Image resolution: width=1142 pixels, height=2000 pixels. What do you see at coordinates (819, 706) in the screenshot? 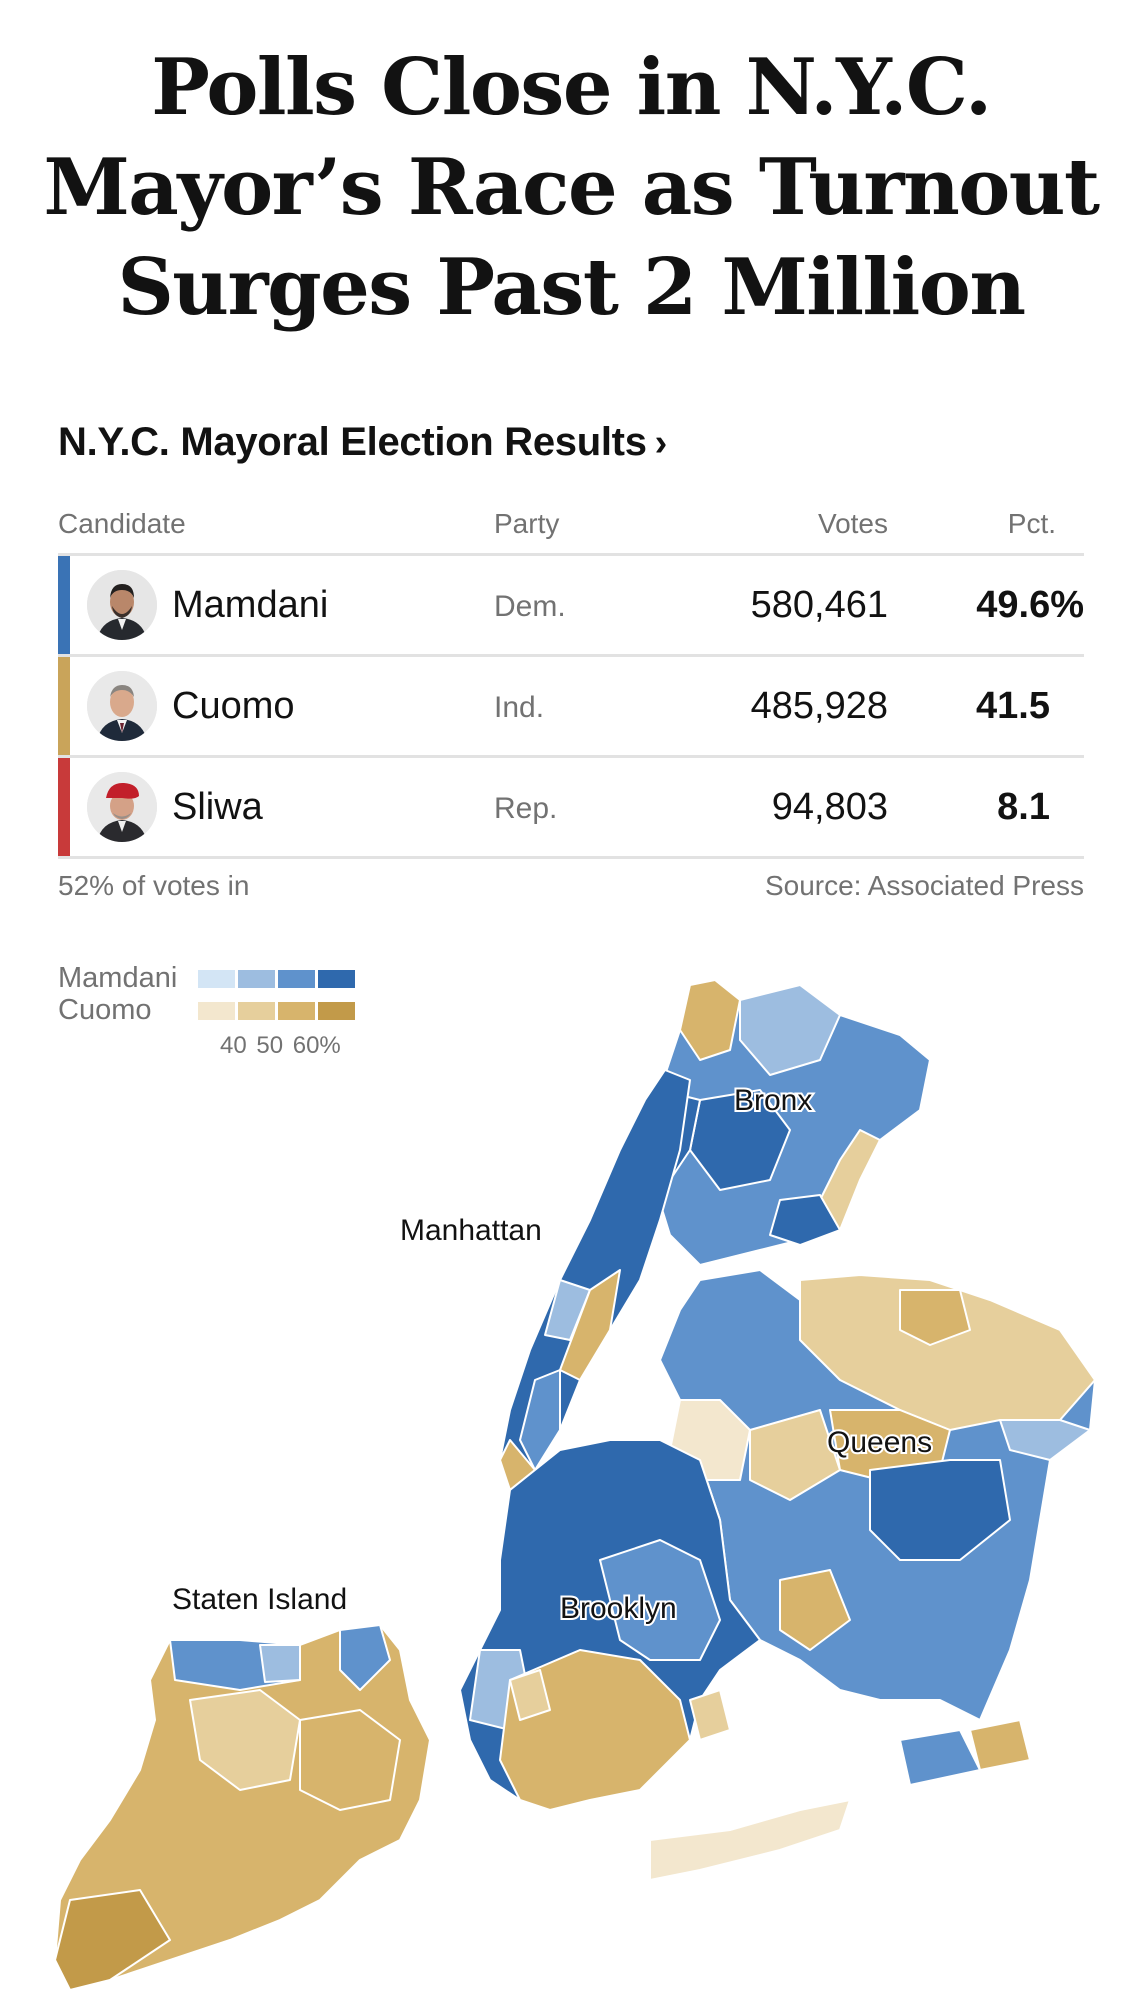
I see `candidate-votes: 485,928` at bounding box center [819, 706].